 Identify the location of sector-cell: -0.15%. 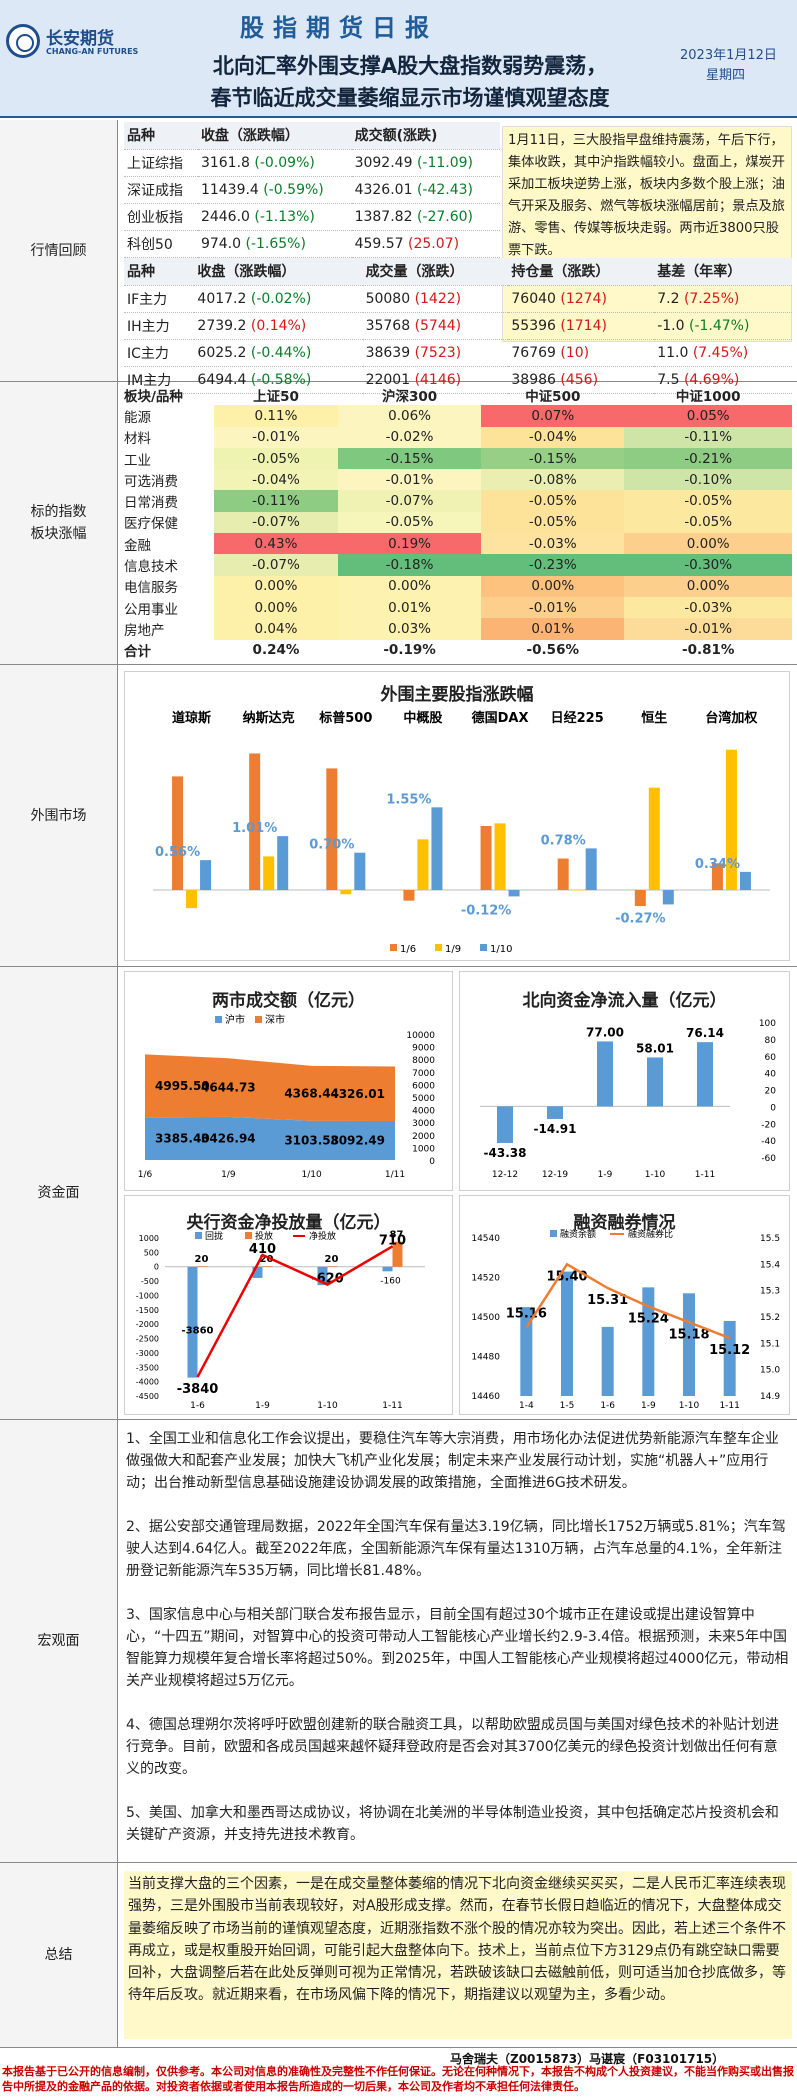
(409, 458).